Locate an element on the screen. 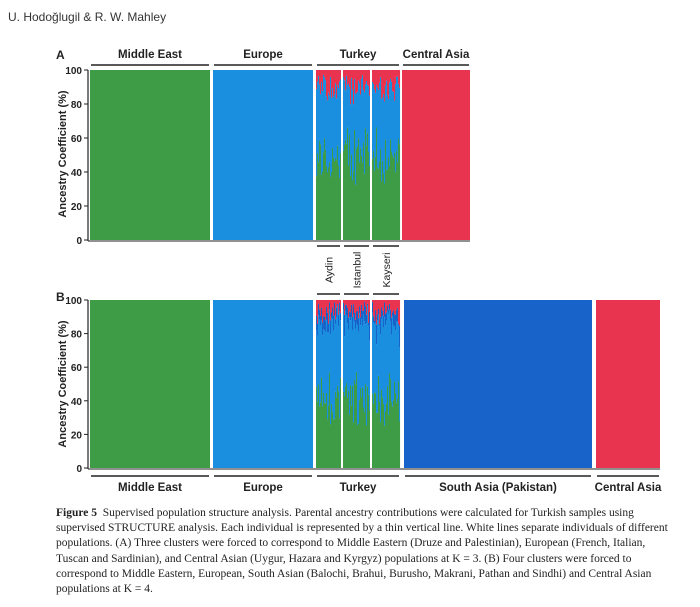  panel-a-ylabel: Ancestry Coefficient (%) is located at coordinates (63, 153).